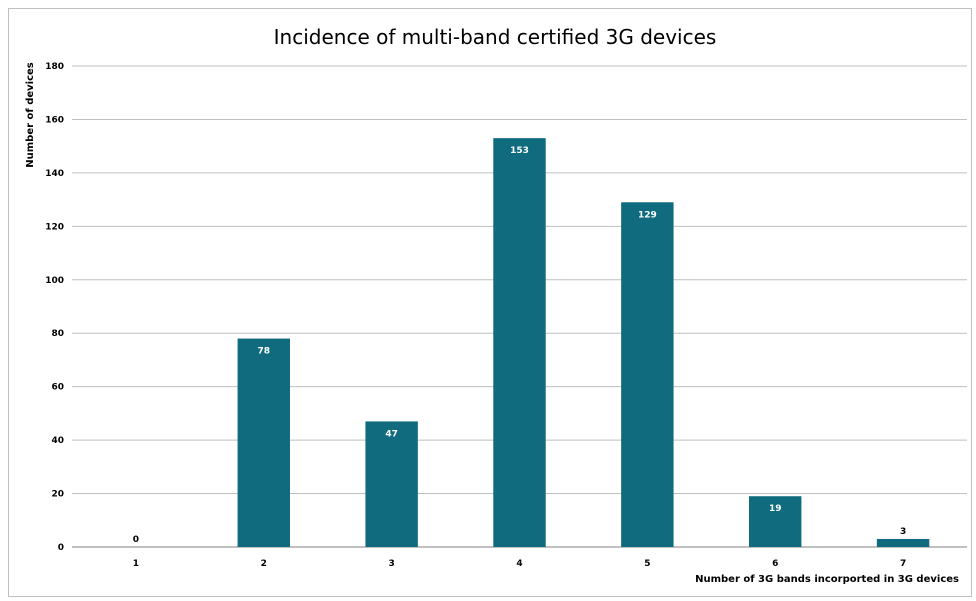 The image size is (976, 601). I want to click on y-tick-label: 80, so click(57, 334).